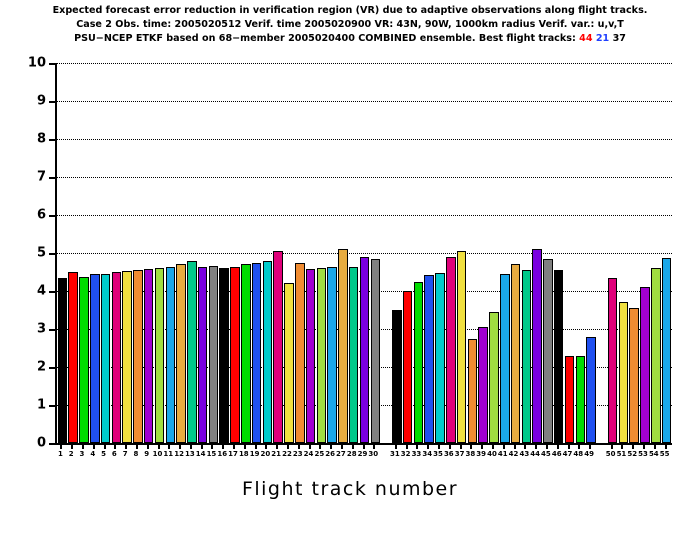 The image size is (700, 540). I want to click on x-axis-tick-label: 42, so click(513, 454).